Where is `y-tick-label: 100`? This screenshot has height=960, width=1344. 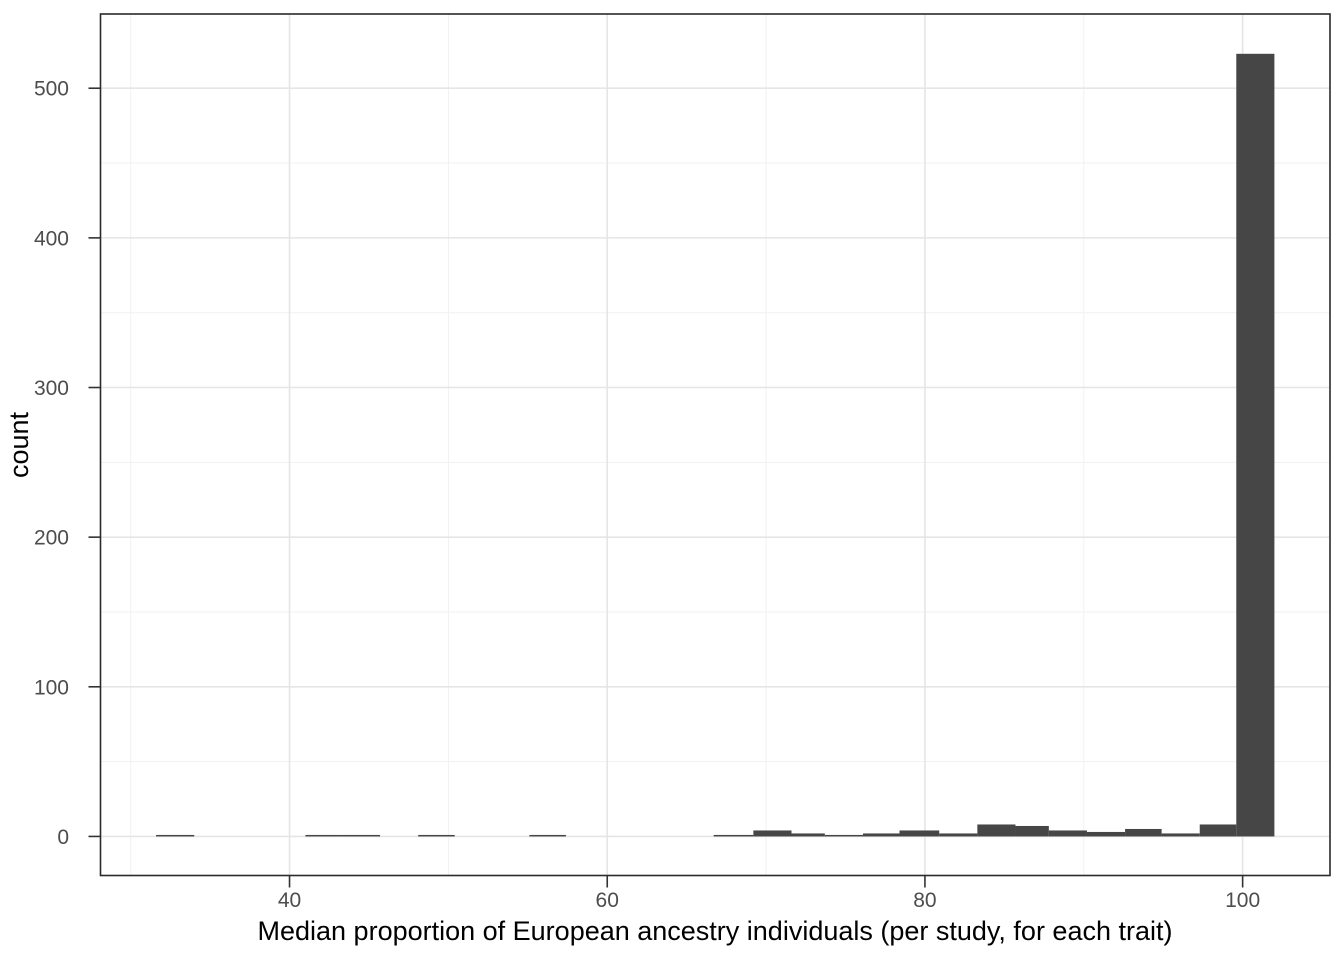 y-tick-label: 100 is located at coordinates (51, 687).